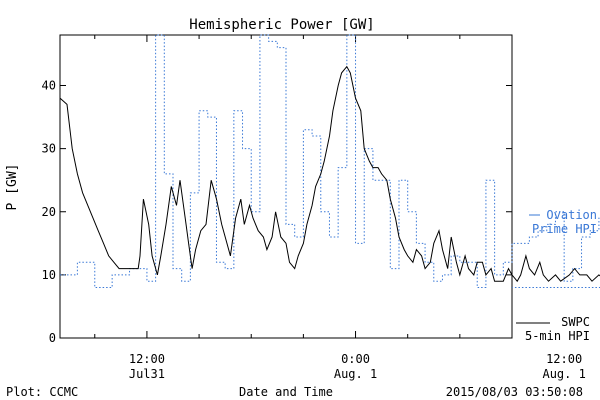  I want to click on legend-swpc-line1: SWPC, so click(575, 322).